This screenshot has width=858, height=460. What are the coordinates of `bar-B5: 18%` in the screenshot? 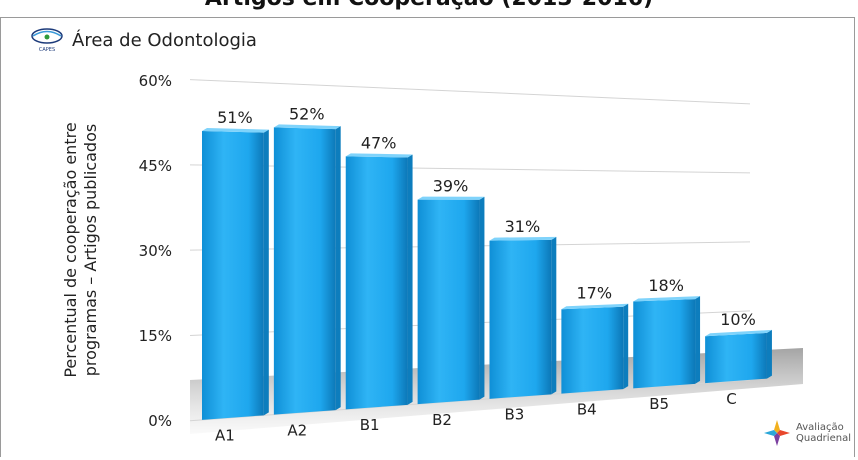 It's located at (667, 332).